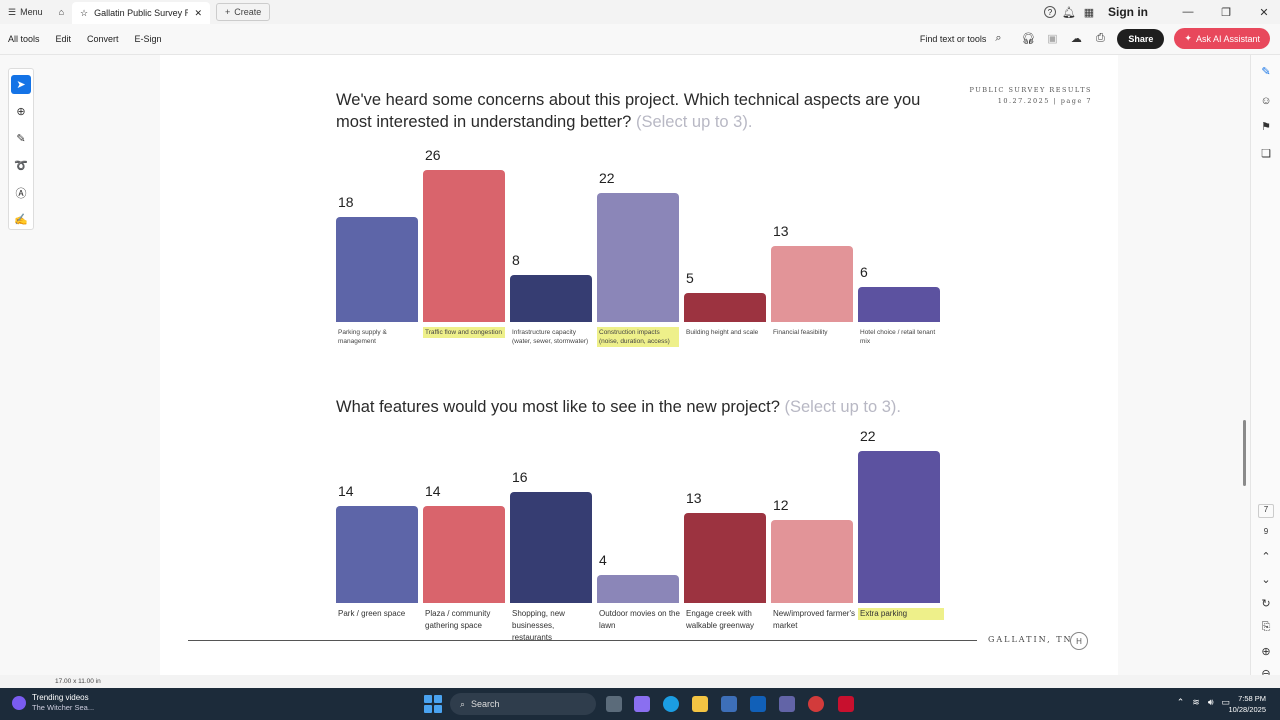  Describe the element at coordinates (1076, 39) in the screenshot. I see `upload-cloud-icon: ☁` at that location.